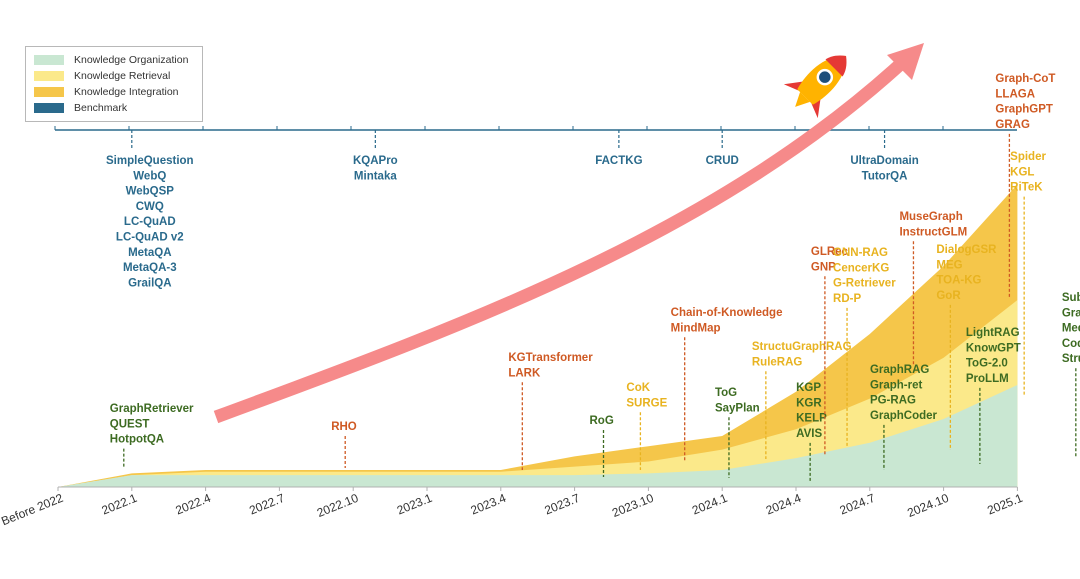  Describe the element at coordinates (893, 401) in the screenshot. I see `method-label-organization: PG-RAG` at that location.